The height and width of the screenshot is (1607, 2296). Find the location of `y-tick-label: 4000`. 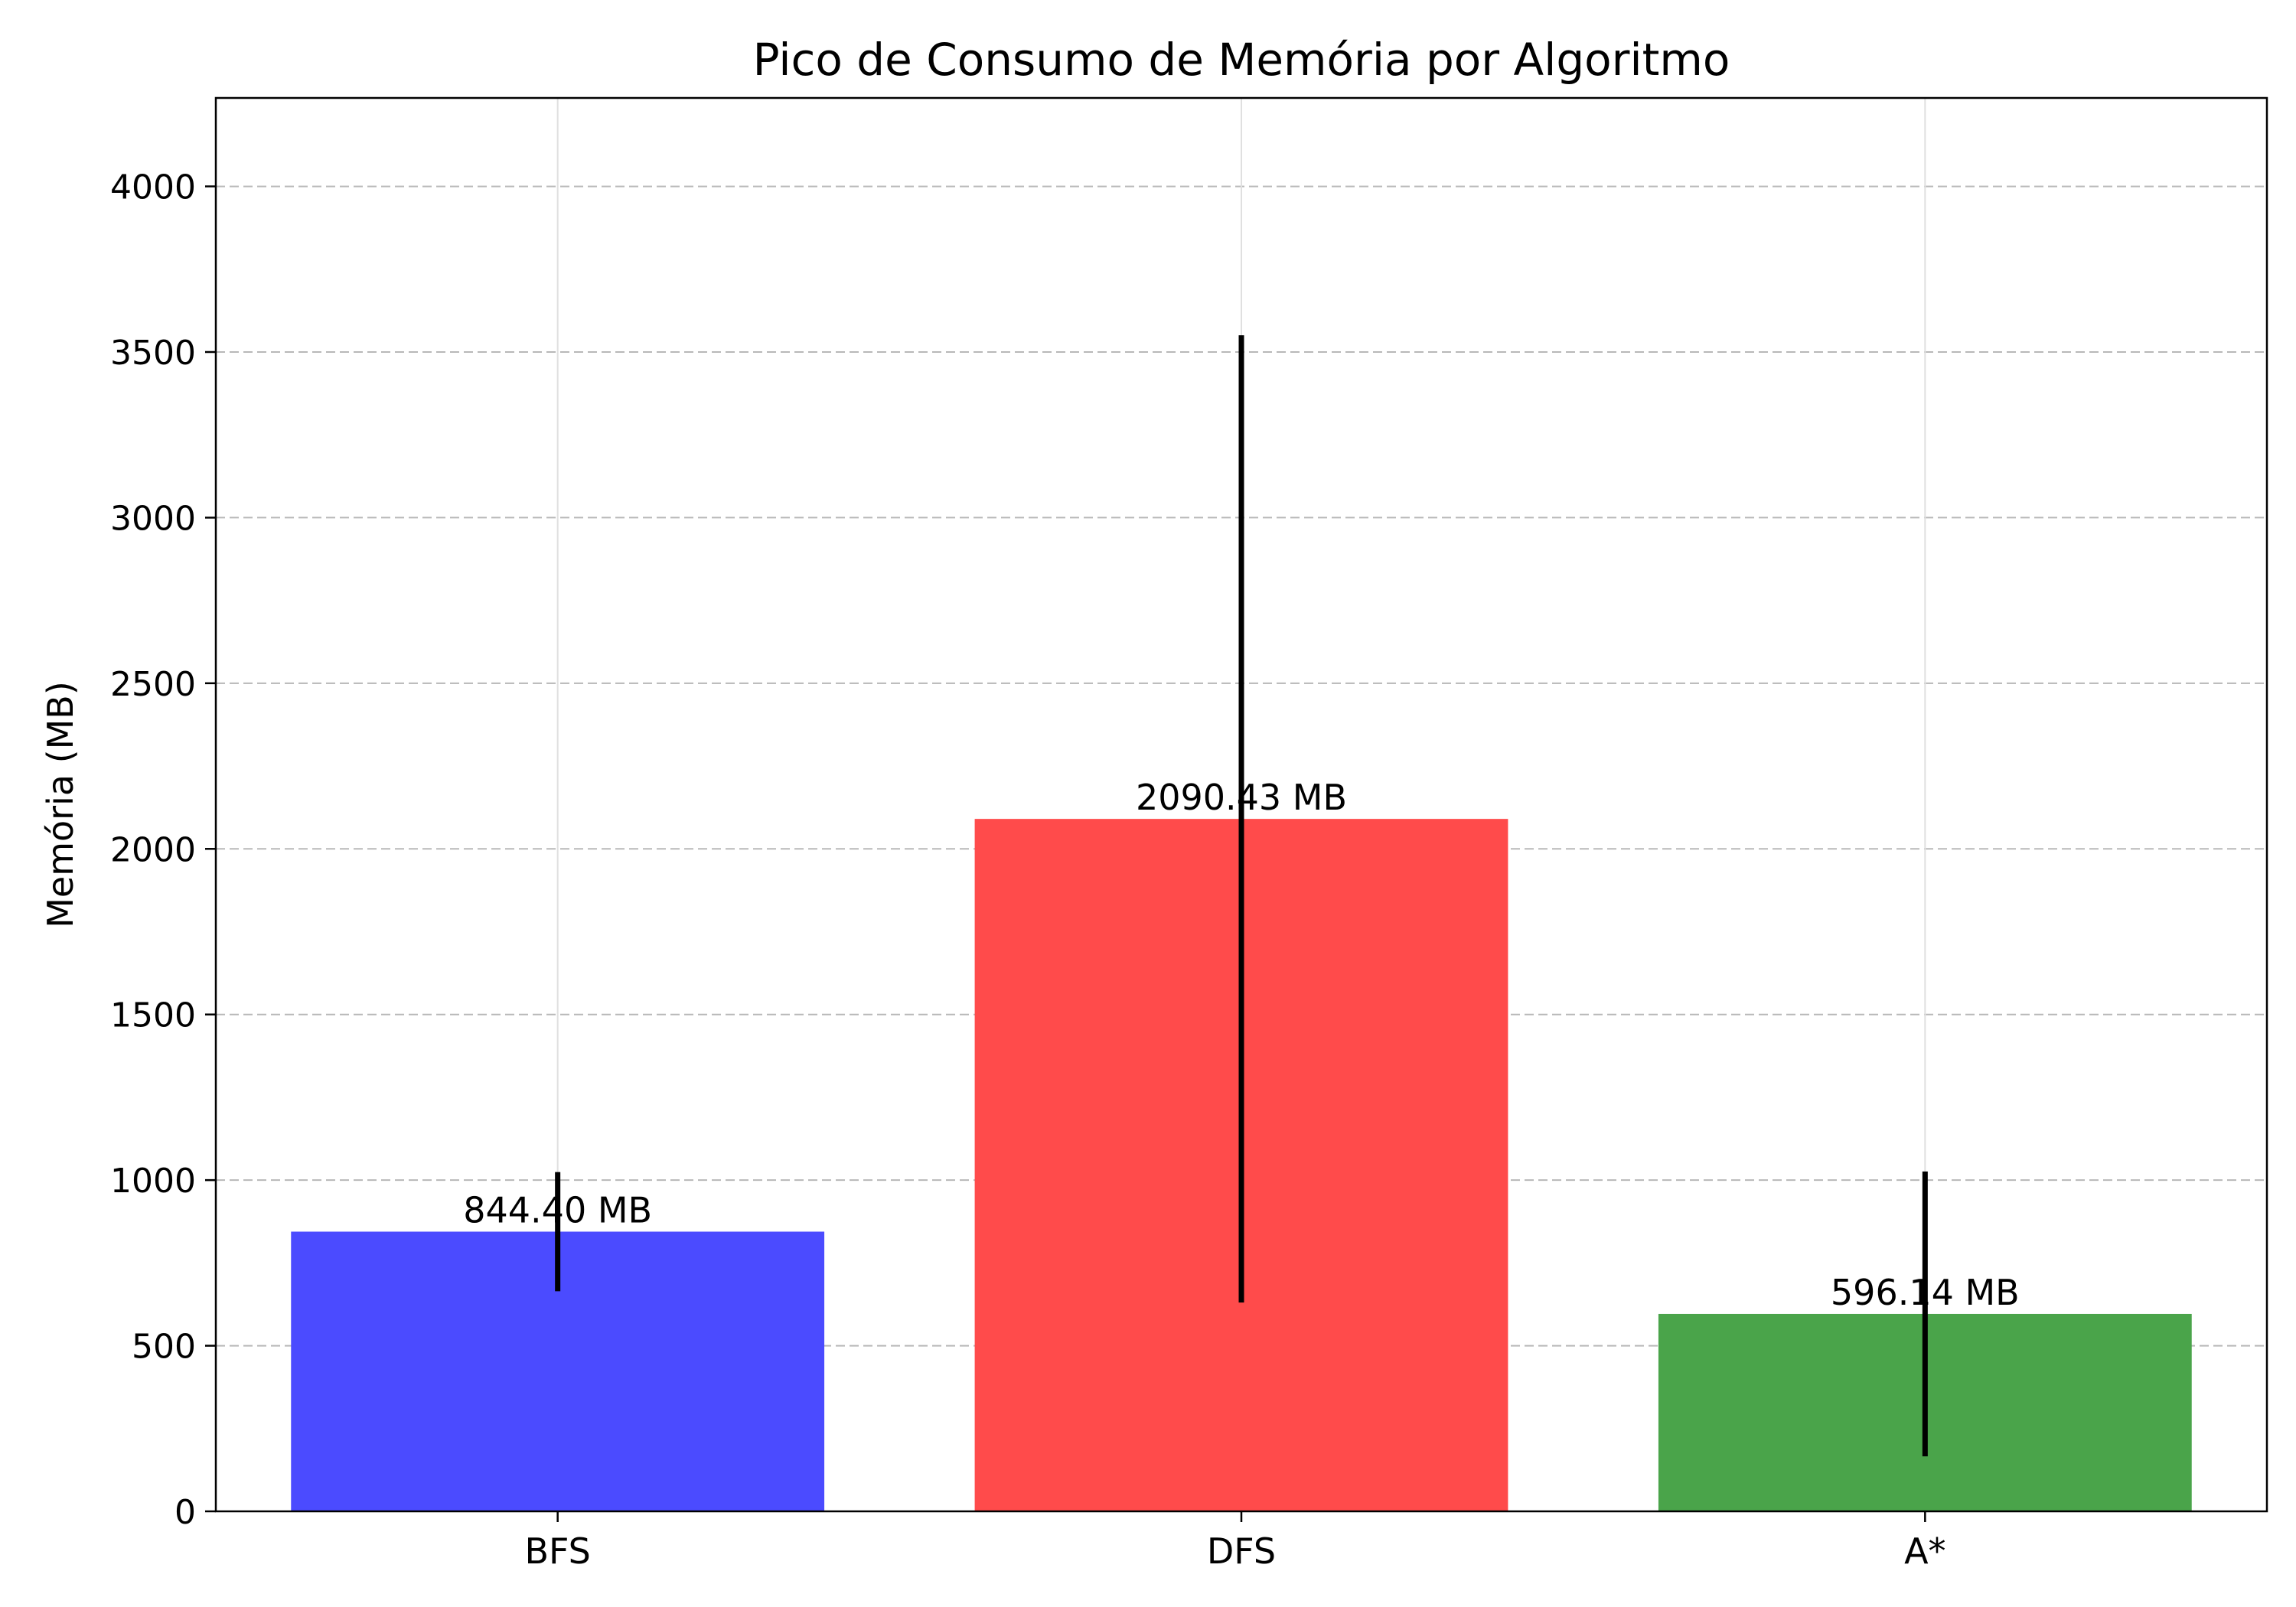

y-tick-label: 4000 is located at coordinates (153, 187).